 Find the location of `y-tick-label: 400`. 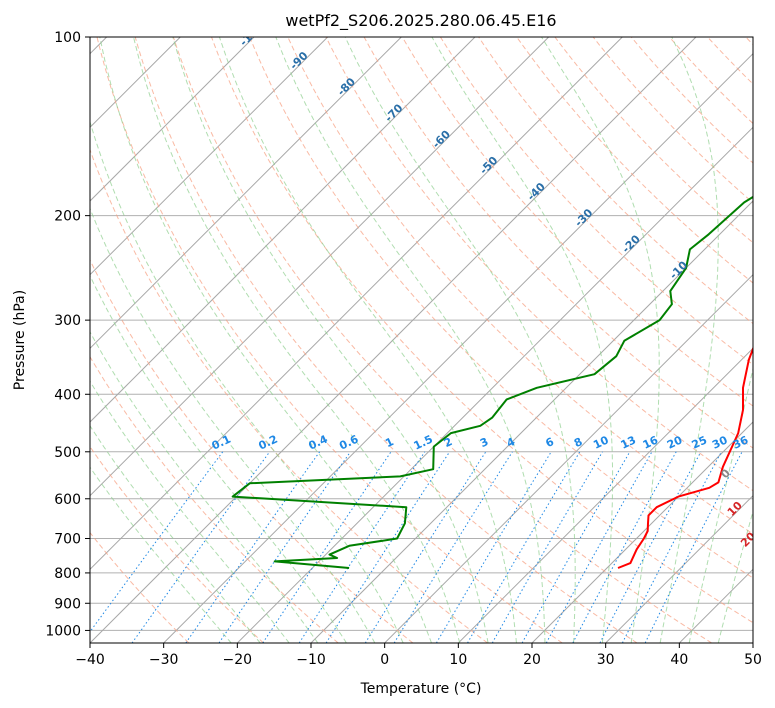

y-tick-label: 400 is located at coordinates (67, 395).